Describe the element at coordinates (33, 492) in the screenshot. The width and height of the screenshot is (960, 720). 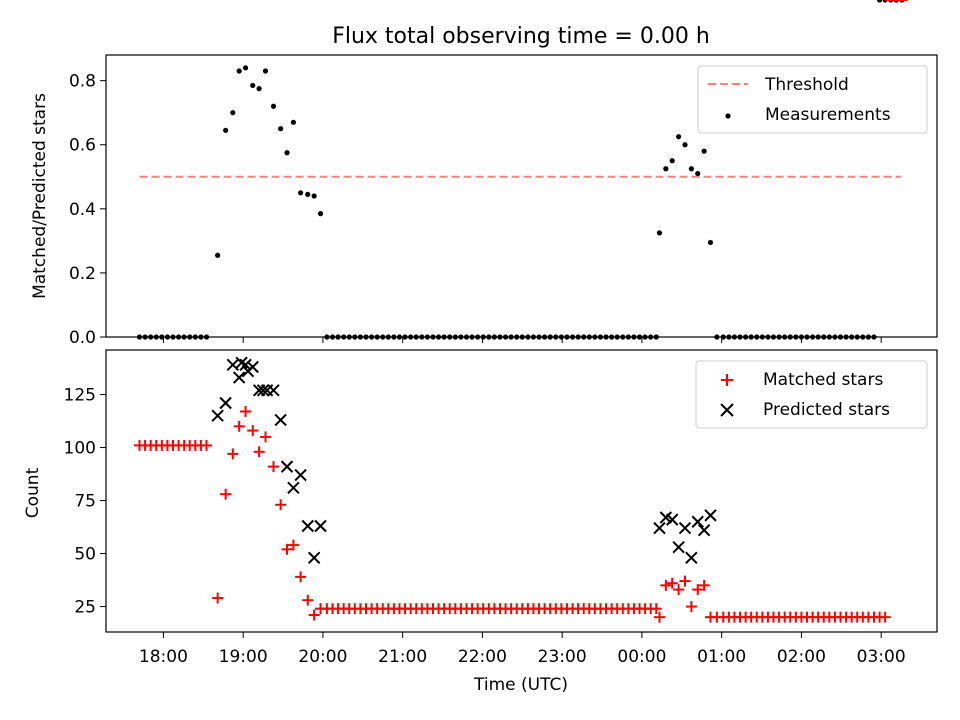
I see `bottom-y-axis-label: Count` at that location.